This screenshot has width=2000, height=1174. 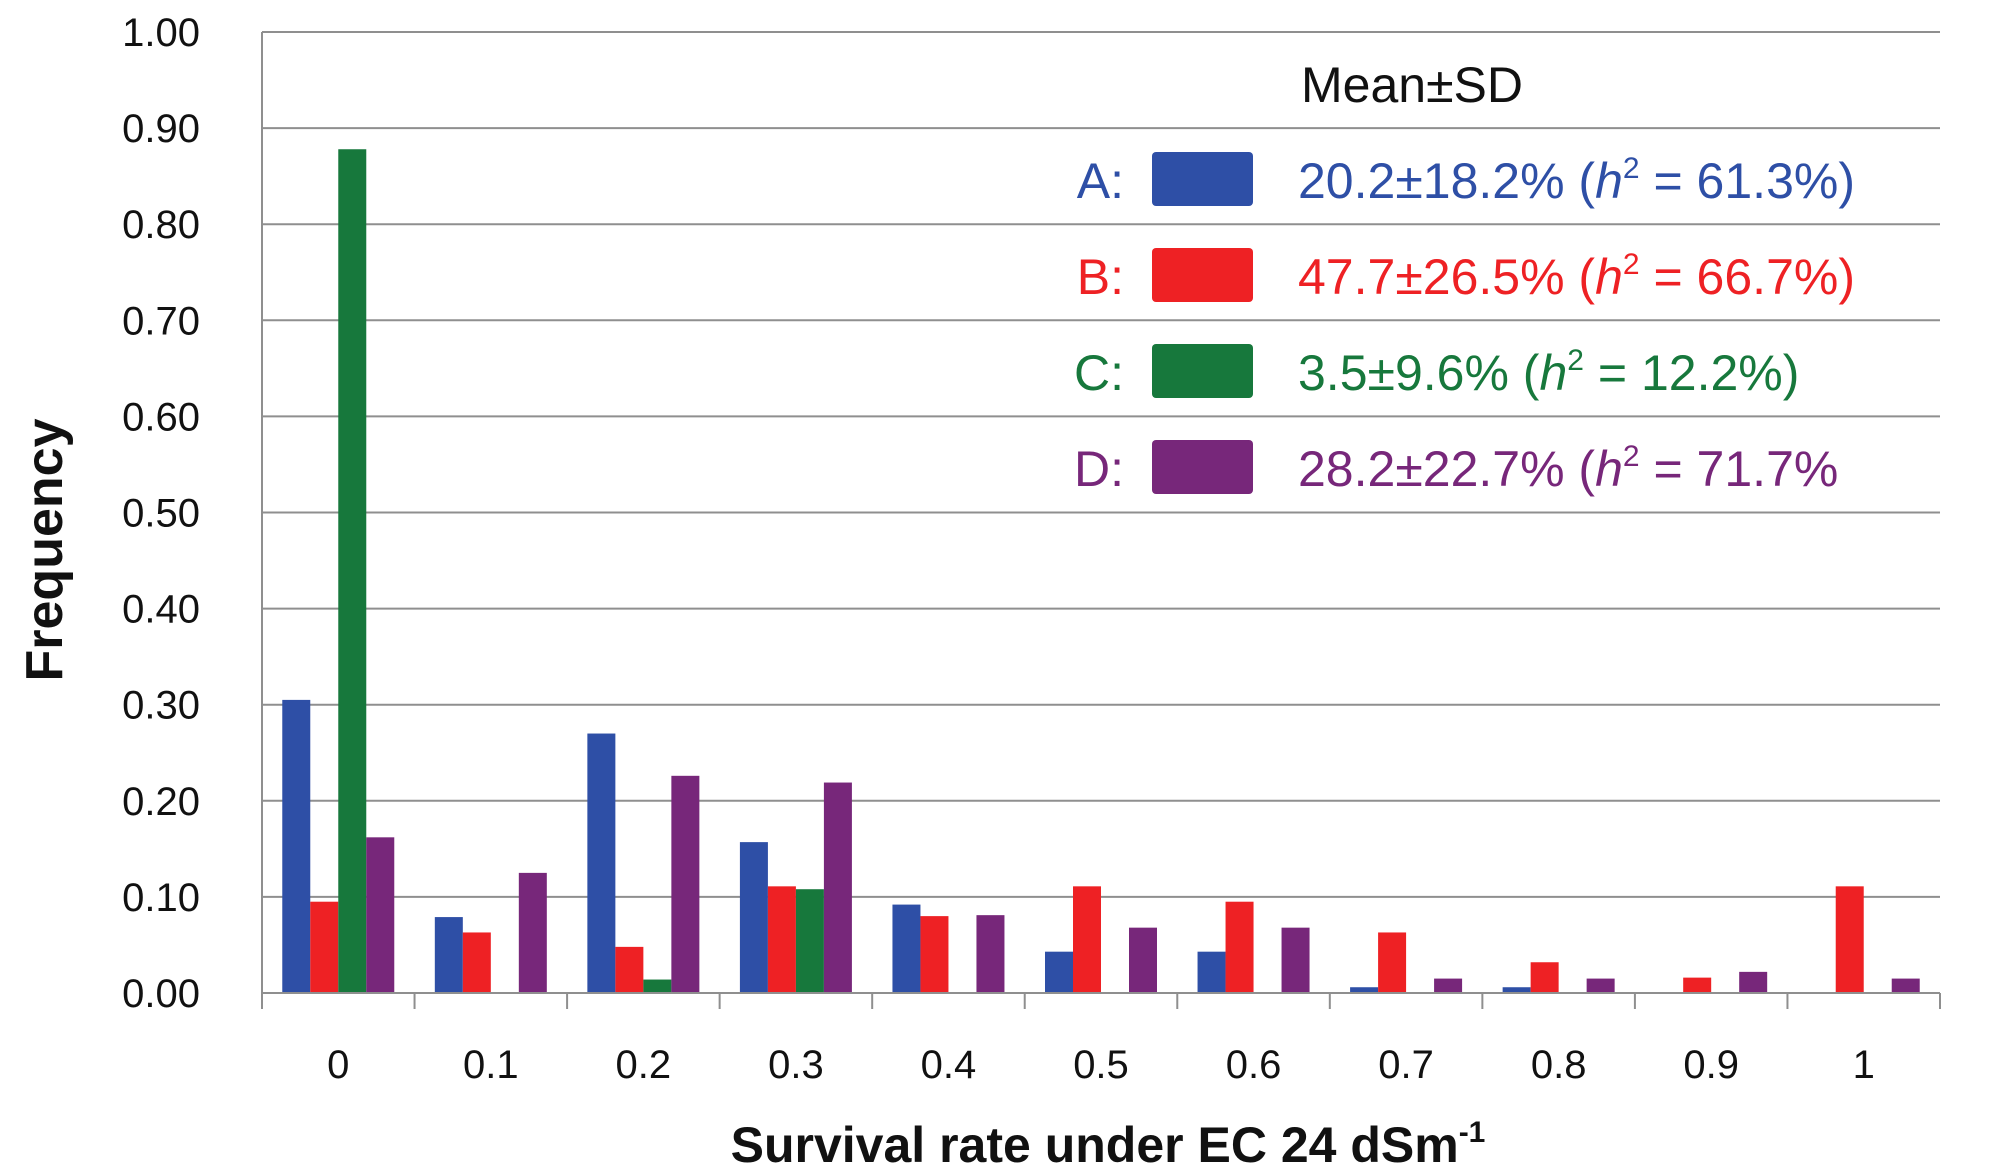 I want to click on y-tick-label: 0.80, so click(x=161, y=225).